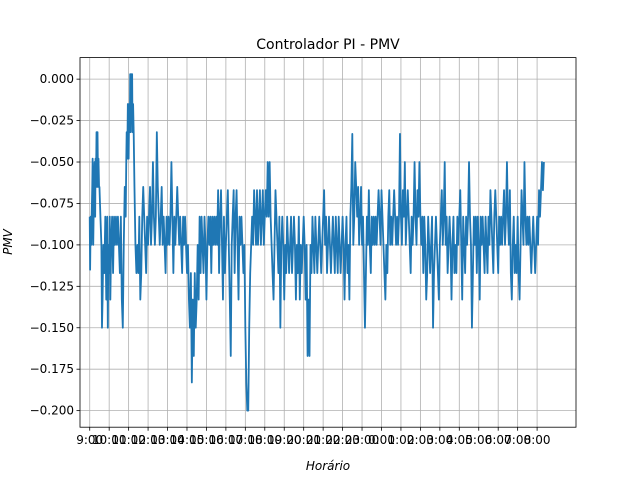  What do you see at coordinates (400, 440) in the screenshot?
I see `x-tick-label: 1:00` at bounding box center [400, 440].